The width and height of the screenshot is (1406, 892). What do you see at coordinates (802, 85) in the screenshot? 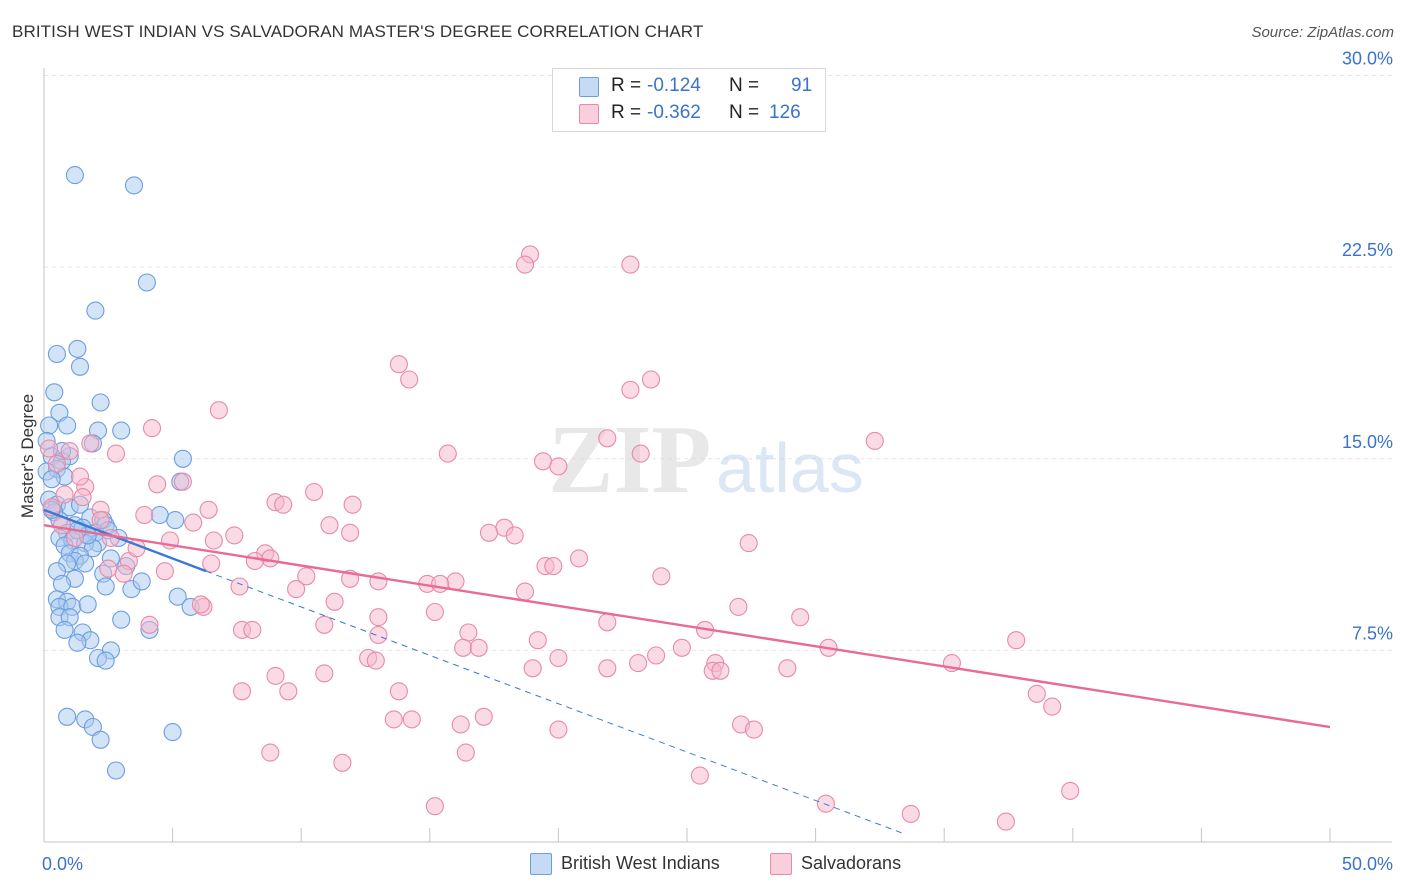
I see `n-value: 91` at bounding box center [802, 85].